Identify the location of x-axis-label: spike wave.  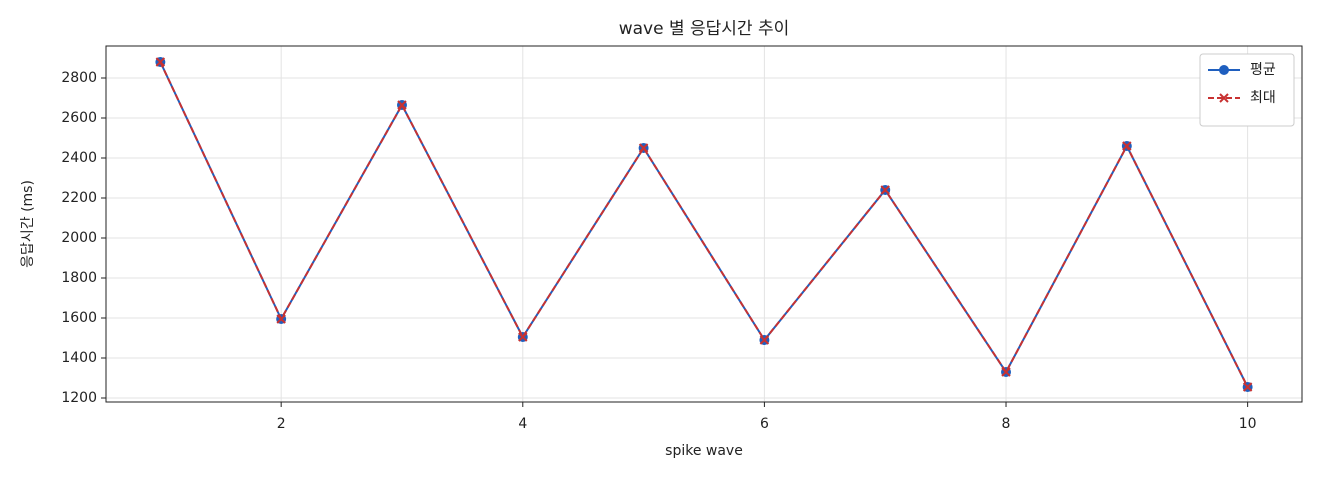
(704, 451).